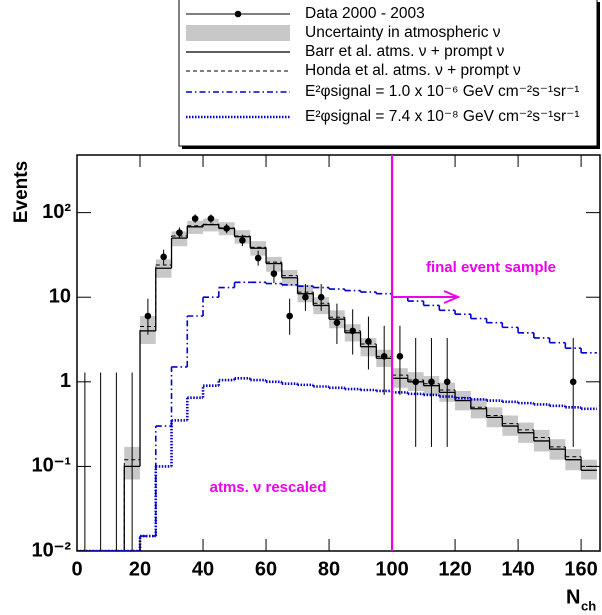  What do you see at coordinates (580, 569) in the screenshot?
I see `x-tick-label: 160` at bounding box center [580, 569].